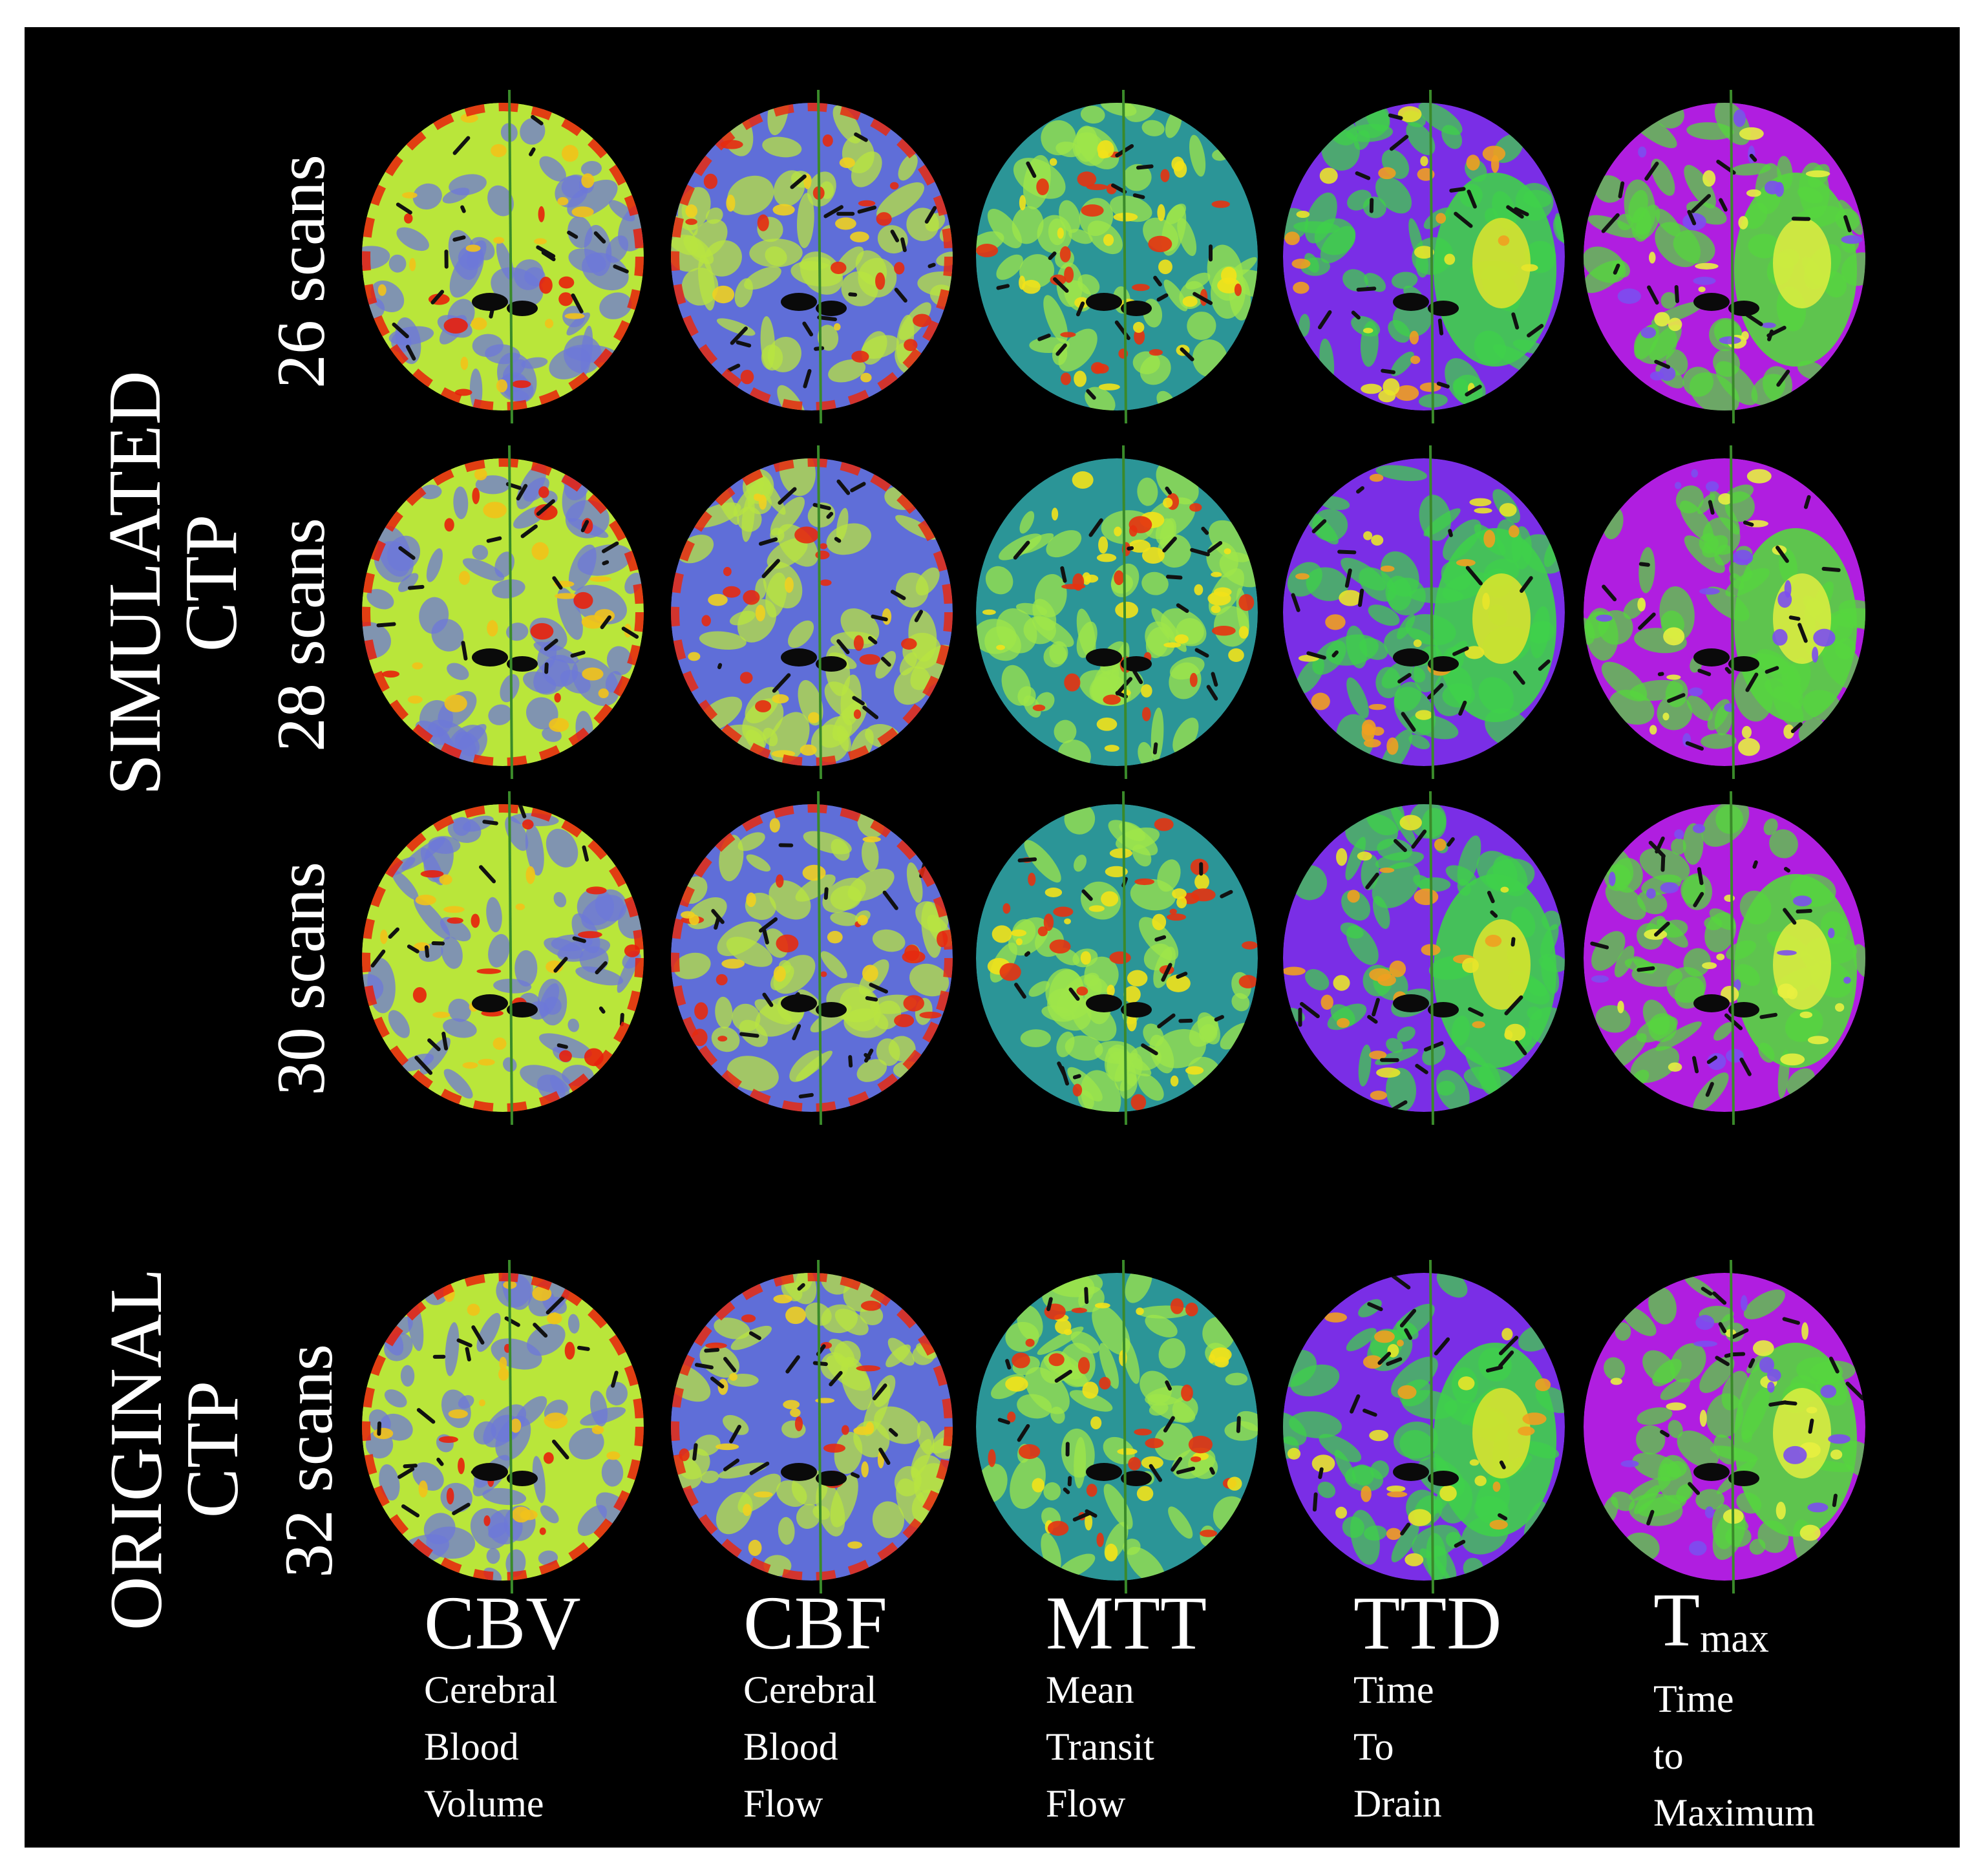  I want to click on desc-line: to, so click(1668, 1756).